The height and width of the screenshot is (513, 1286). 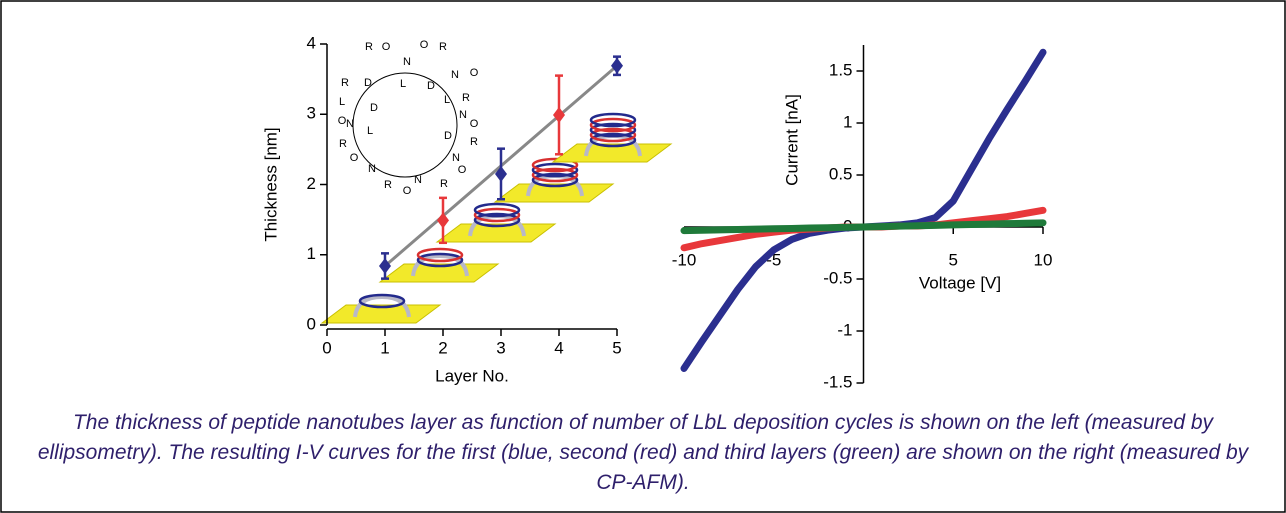 I want to click on y-tick-label: -1, so click(x=844, y=329).